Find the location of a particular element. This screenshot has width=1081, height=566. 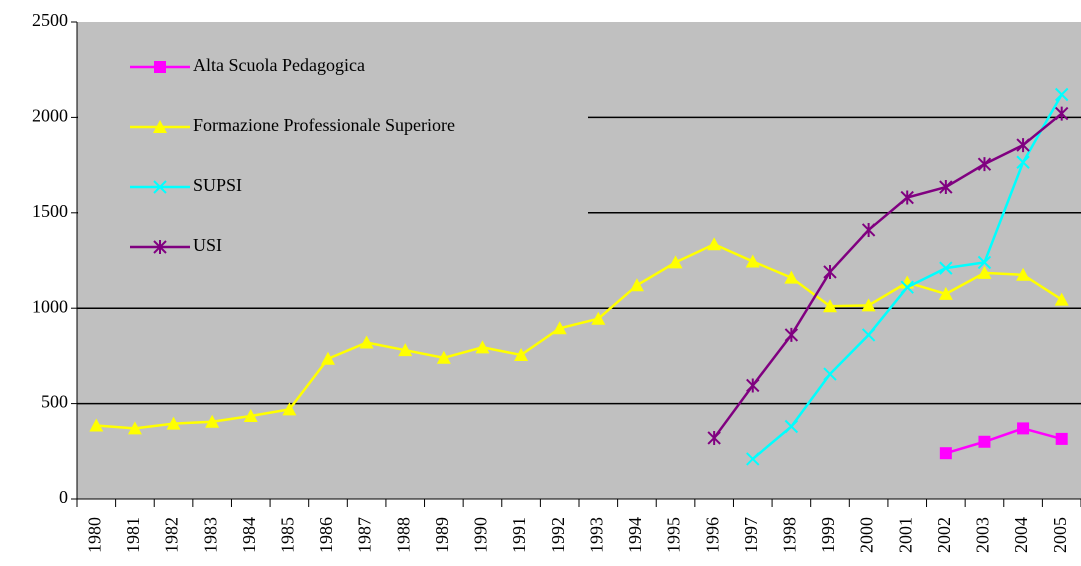

x-tick-label: 1996 is located at coordinates (712, 535).